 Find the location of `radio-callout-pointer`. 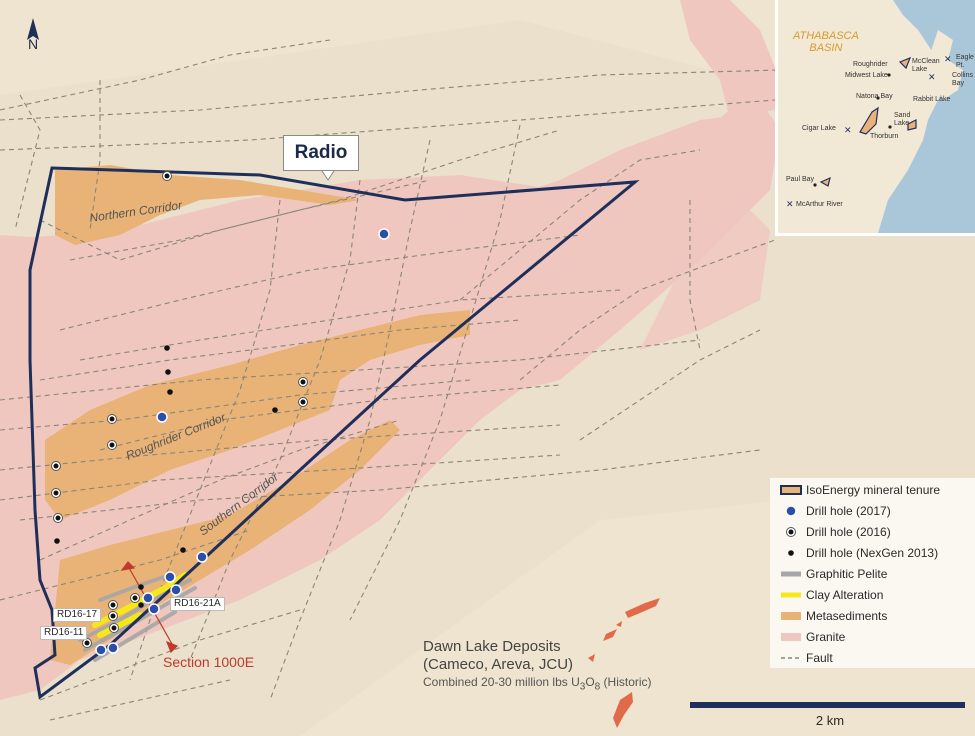

radio-callout-pointer is located at coordinates (328, 174).